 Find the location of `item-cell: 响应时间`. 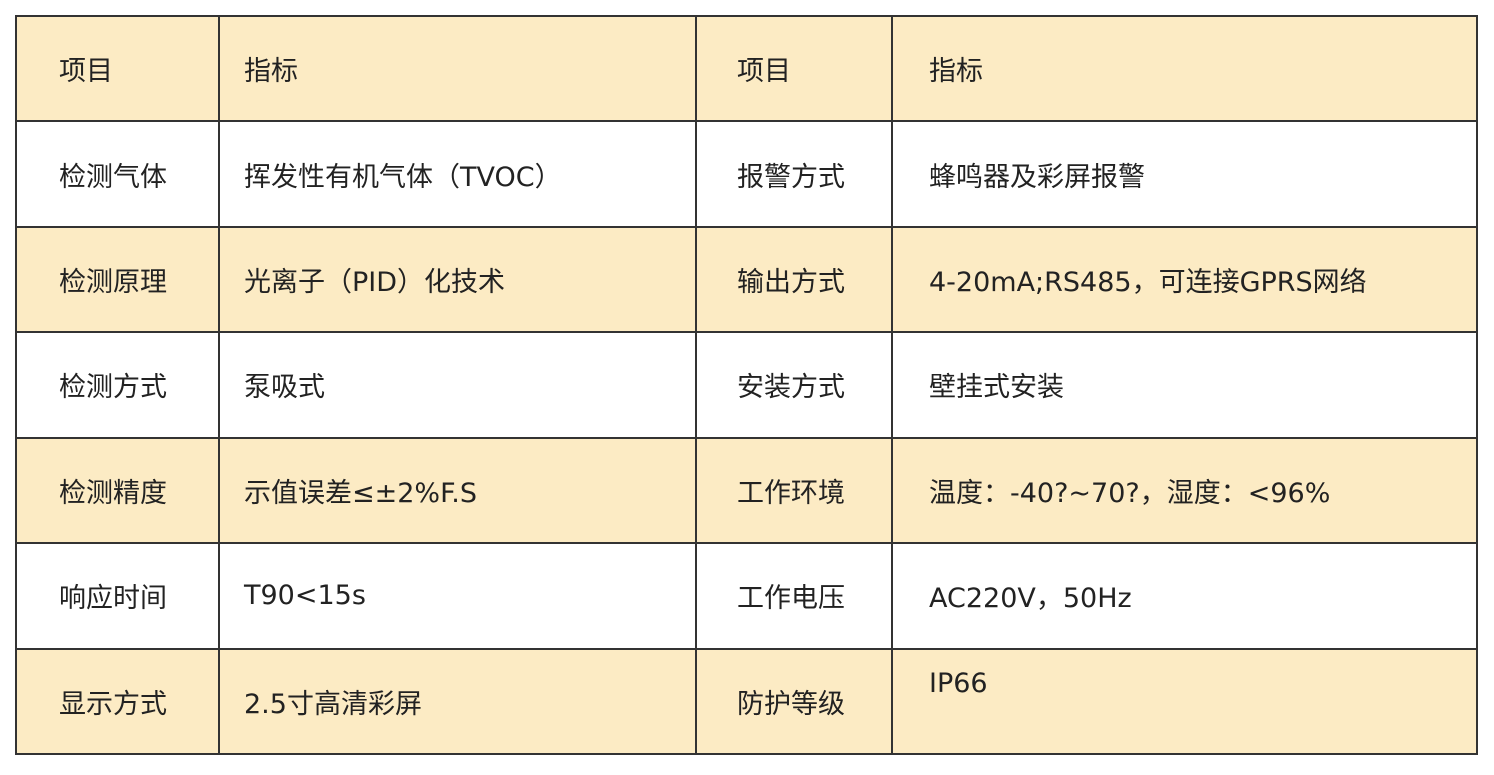

item-cell: 响应时间 is located at coordinates (117, 596).